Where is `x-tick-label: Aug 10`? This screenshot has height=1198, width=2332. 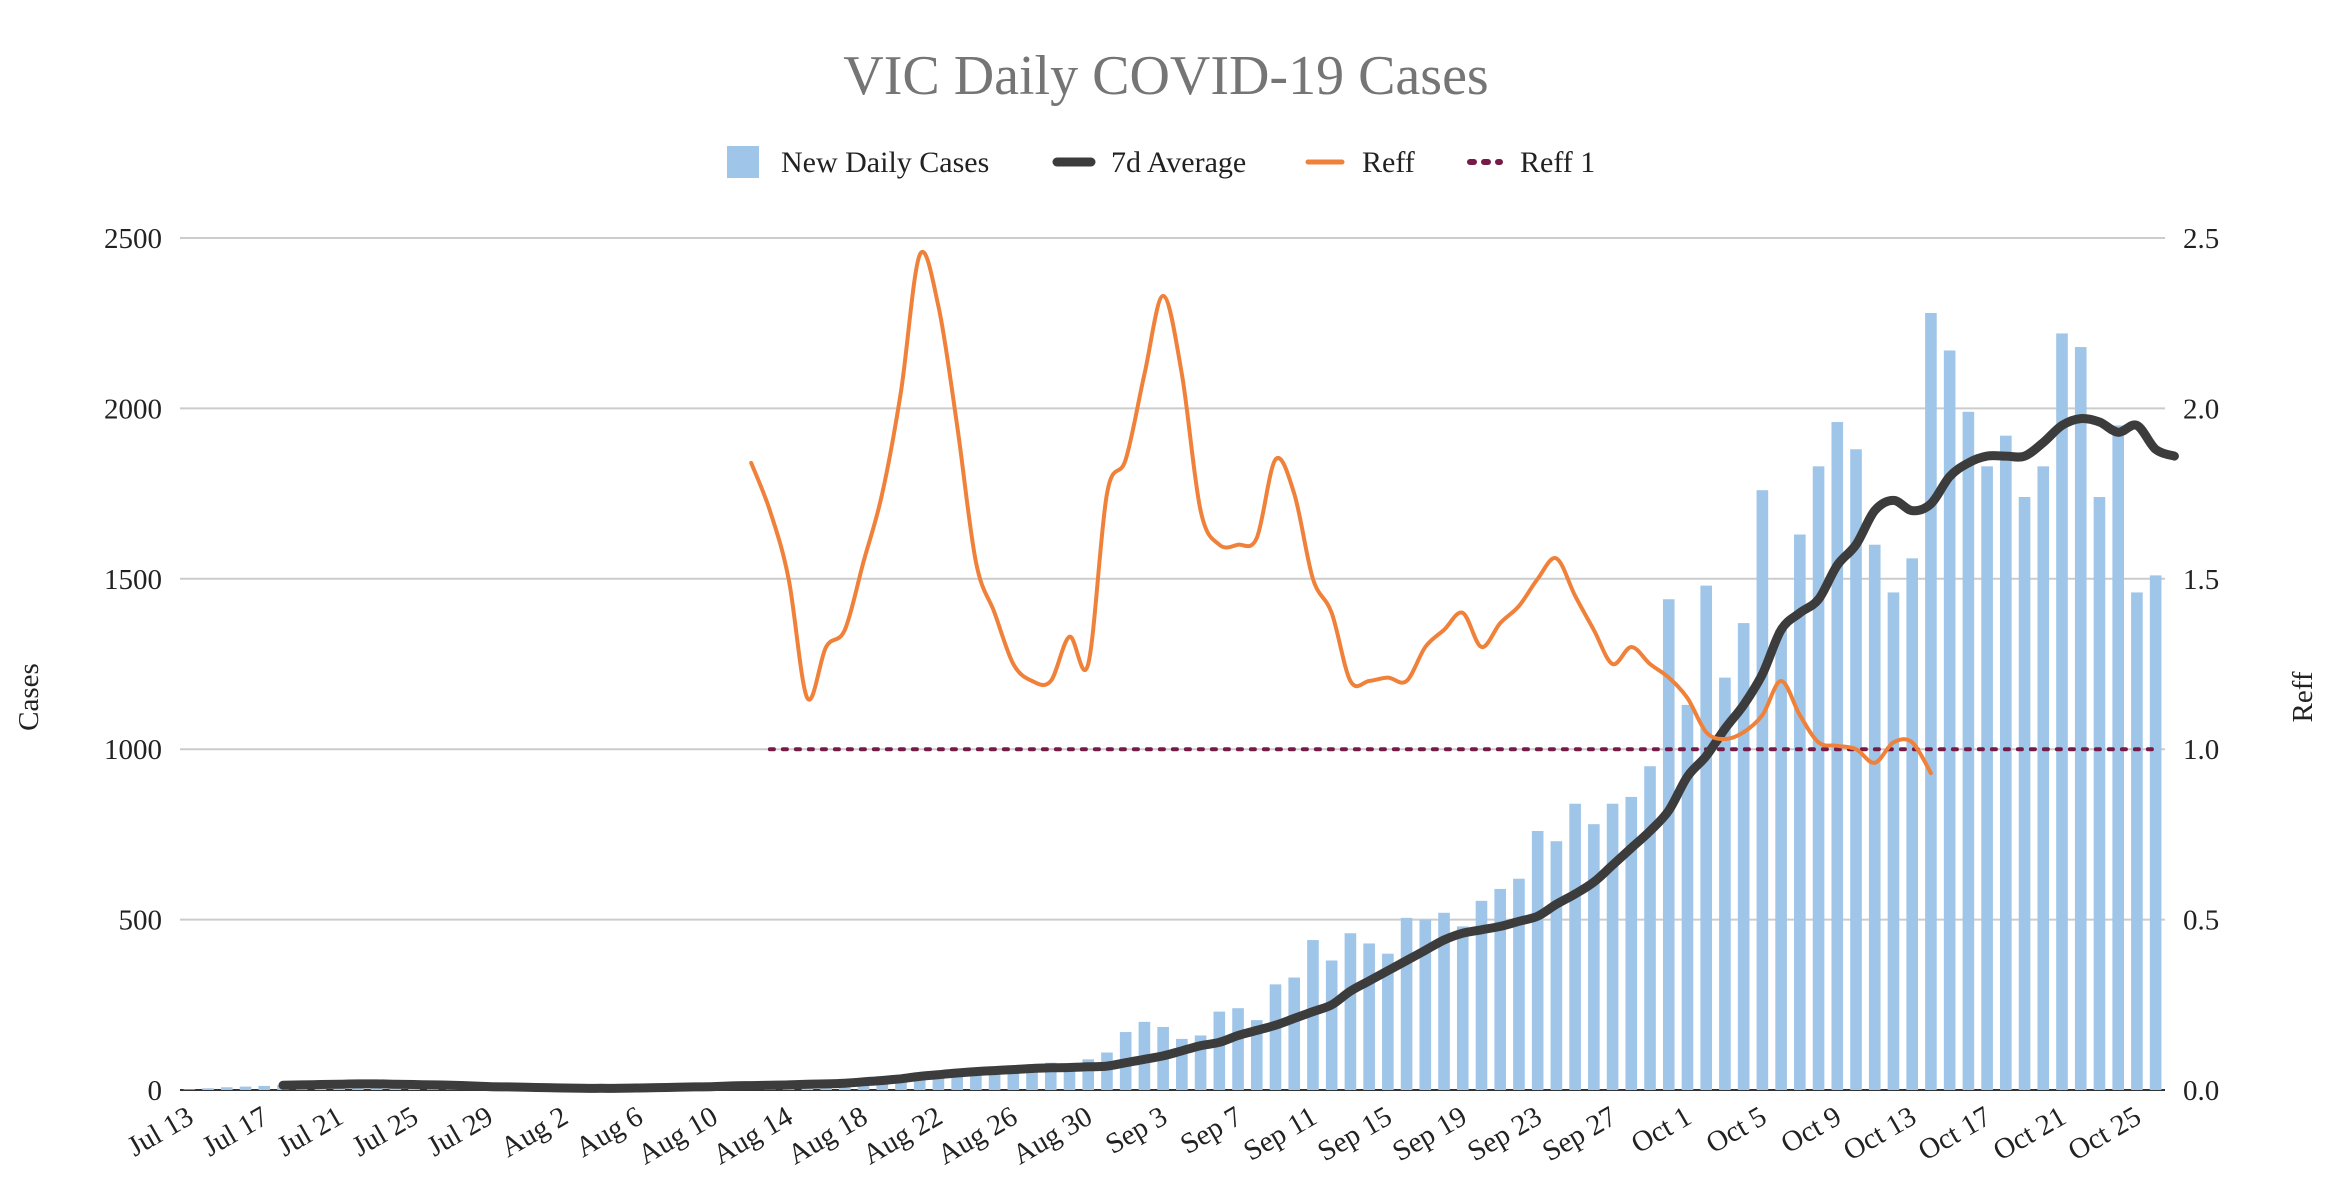 x-tick-label: Aug 10 is located at coordinates (678, 1135).